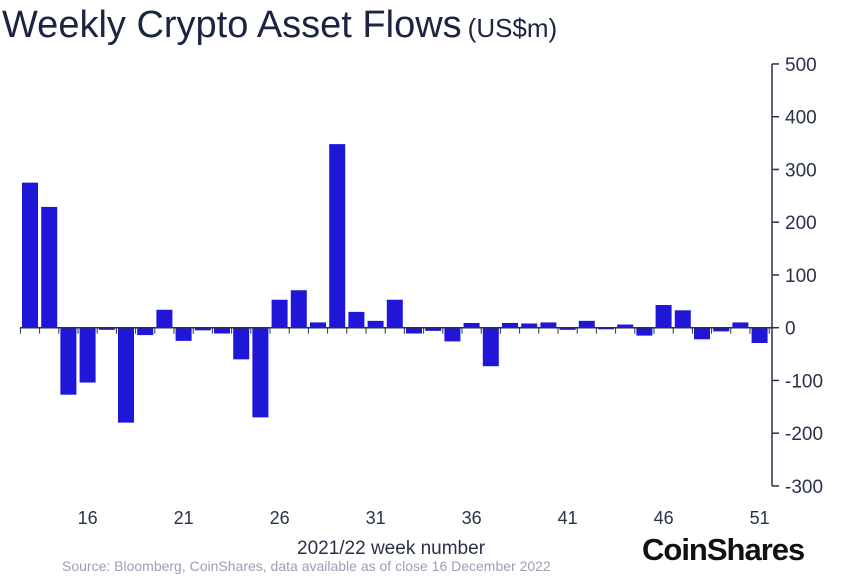  What do you see at coordinates (664, 518) in the screenshot?
I see `x-tick-label: 46` at bounding box center [664, 518].